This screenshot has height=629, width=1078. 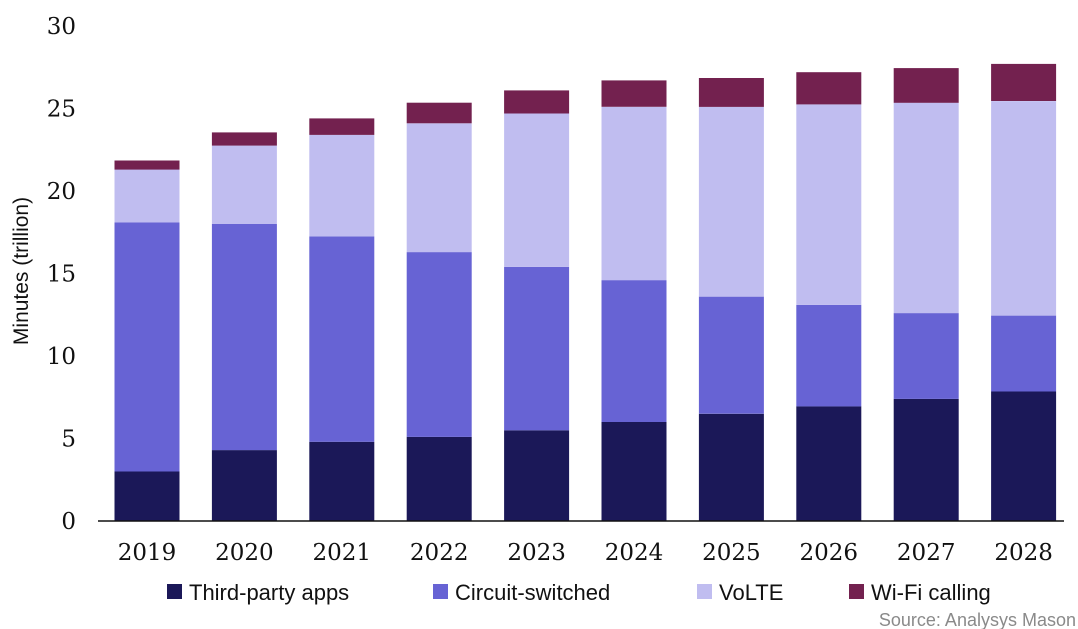 I want to click on bar-segment-circuit-switched-2022, so click(x=439, y=344).